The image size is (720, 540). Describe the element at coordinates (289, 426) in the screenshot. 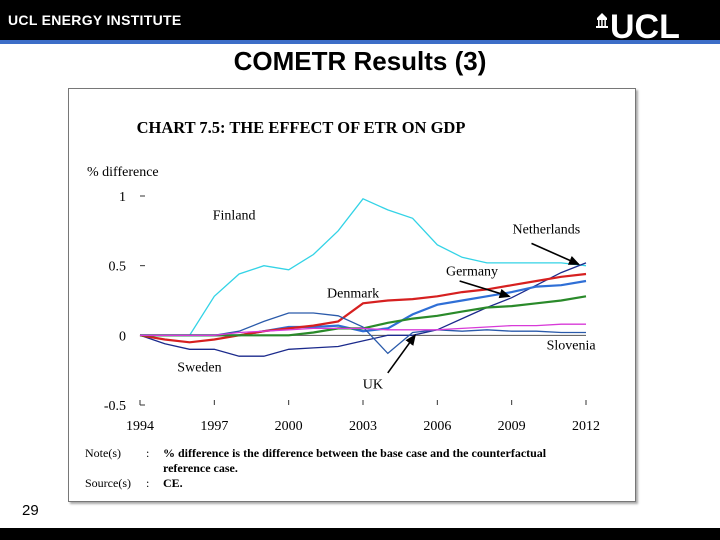

I see `x-tick-label: 2000` at that location.